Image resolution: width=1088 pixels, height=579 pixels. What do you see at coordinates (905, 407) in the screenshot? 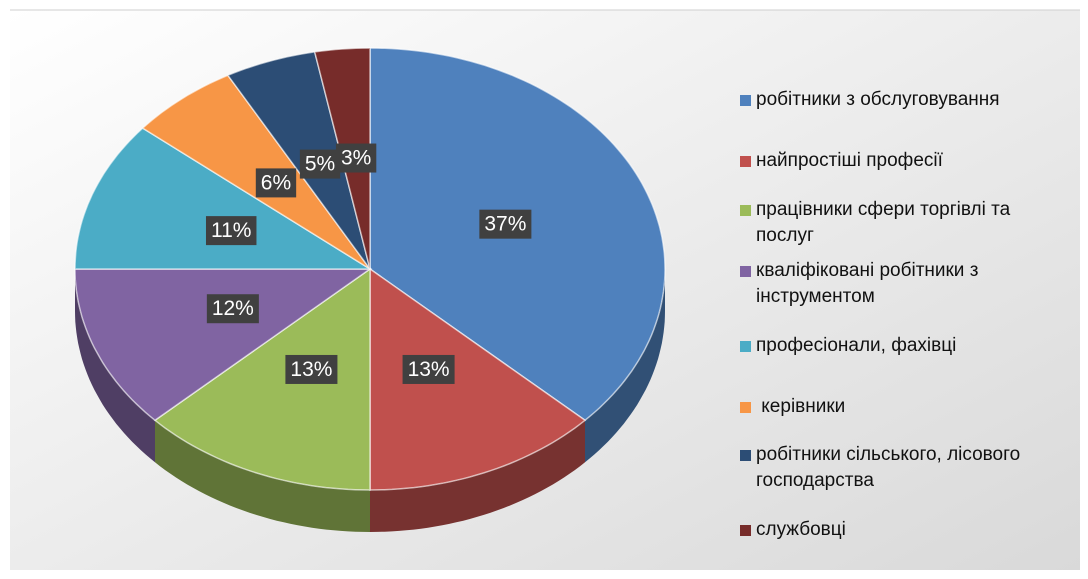
I see `legend-item: керівники` at bounding box center [905, 407].